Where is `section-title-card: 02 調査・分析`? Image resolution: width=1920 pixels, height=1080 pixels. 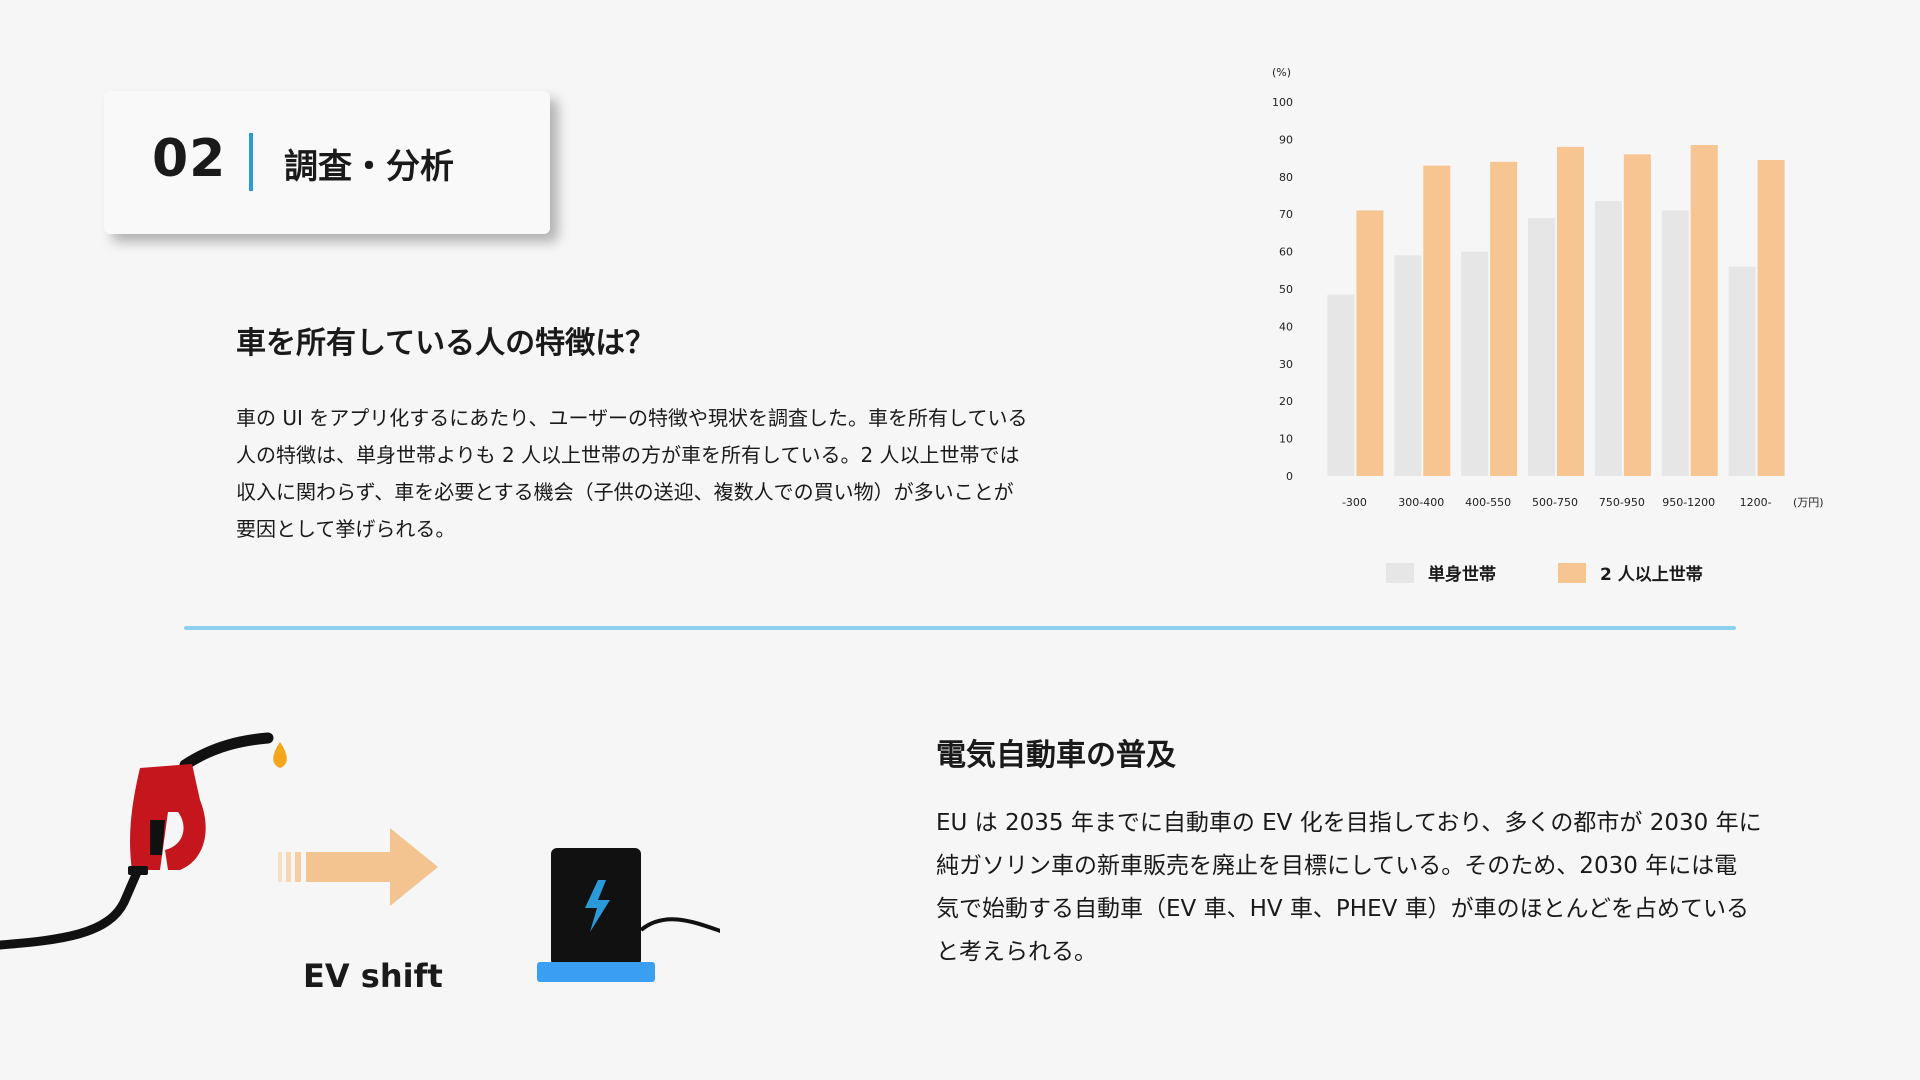
section-title-card: 02 調査・分析 is located at coordinates (327, 162).